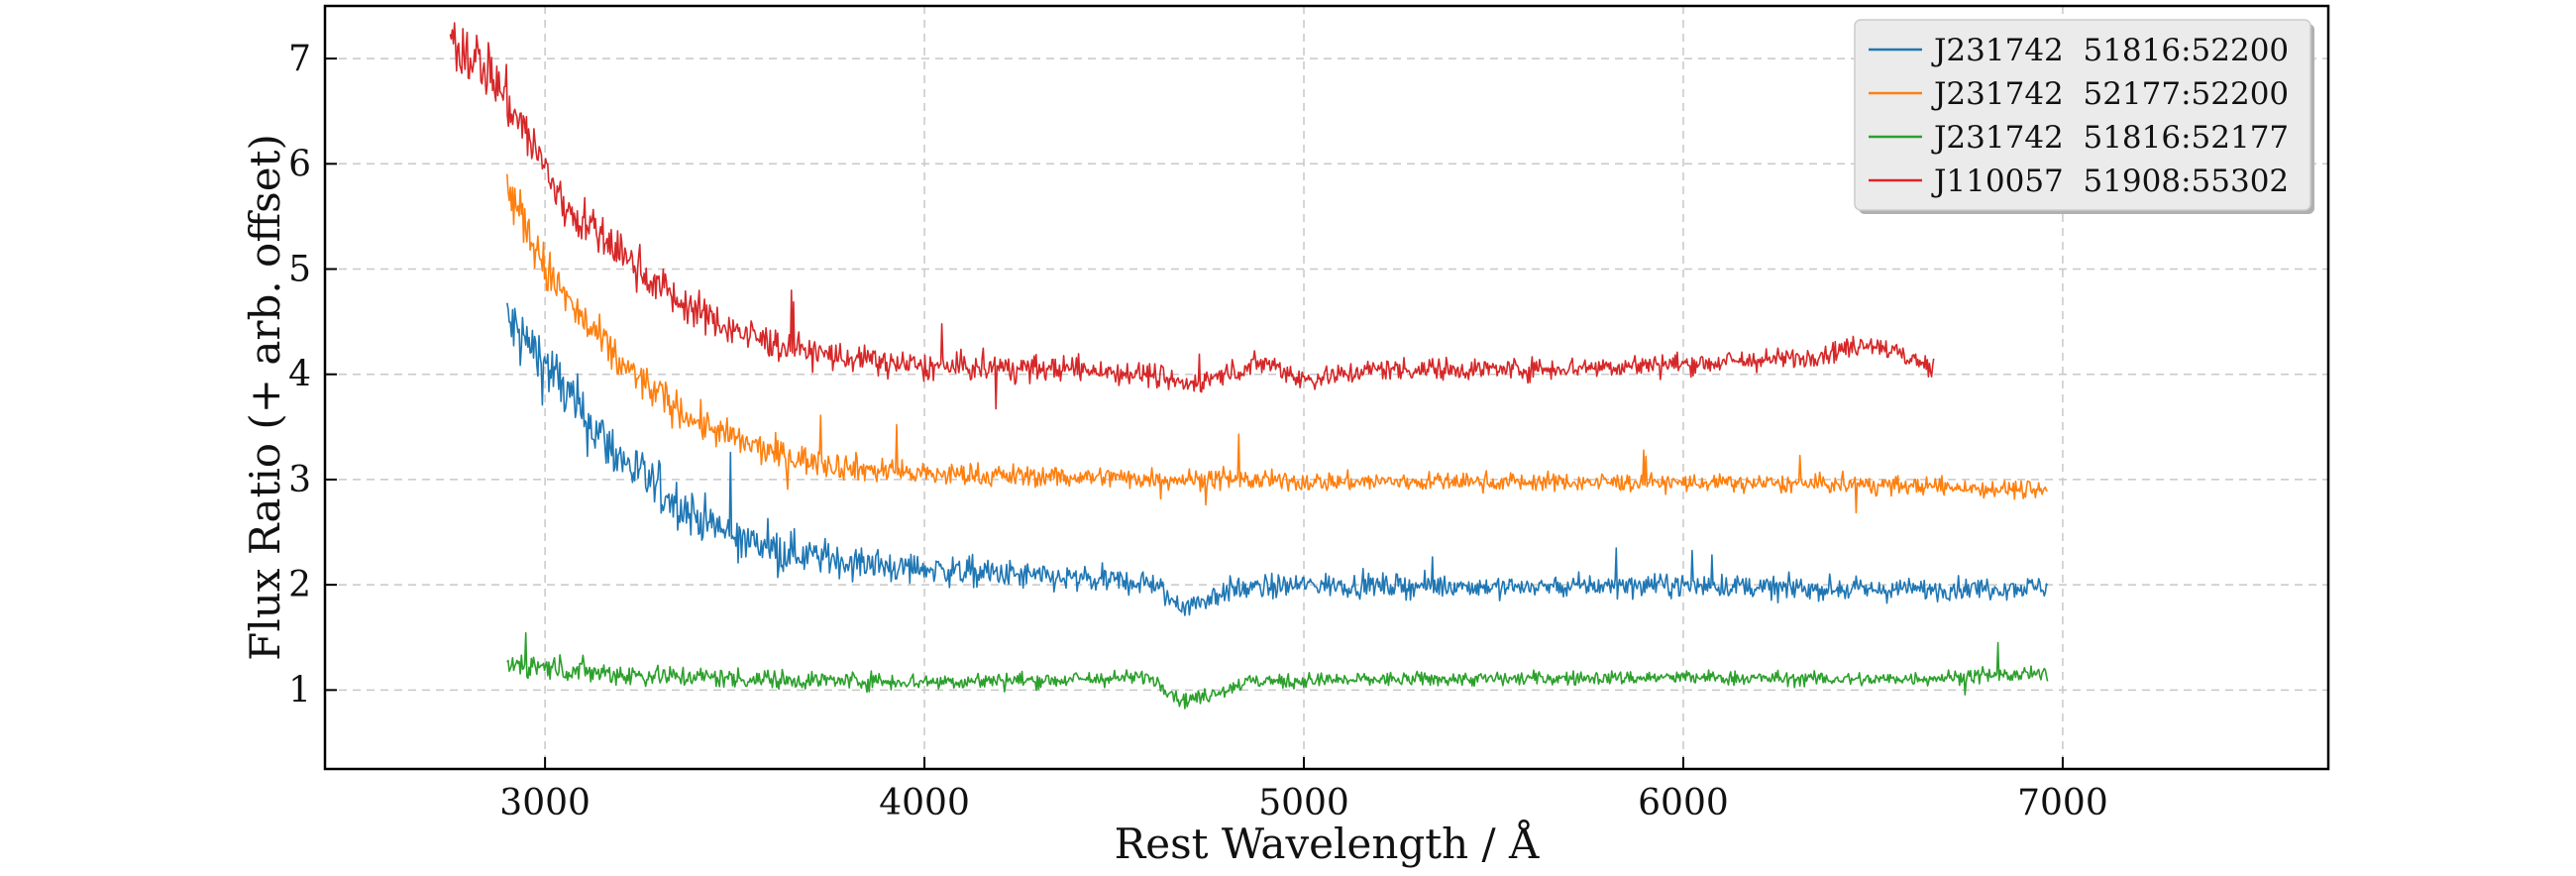 The height and width of the screenshot is (876, 2576). Describe the element at coordinates (1683, 803) in the screenshot. I see `x-tick-label: 6000` at that location.